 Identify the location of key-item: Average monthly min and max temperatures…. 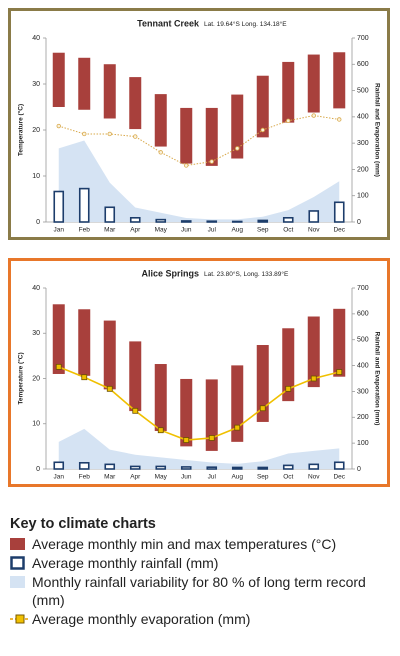
(202, 544).